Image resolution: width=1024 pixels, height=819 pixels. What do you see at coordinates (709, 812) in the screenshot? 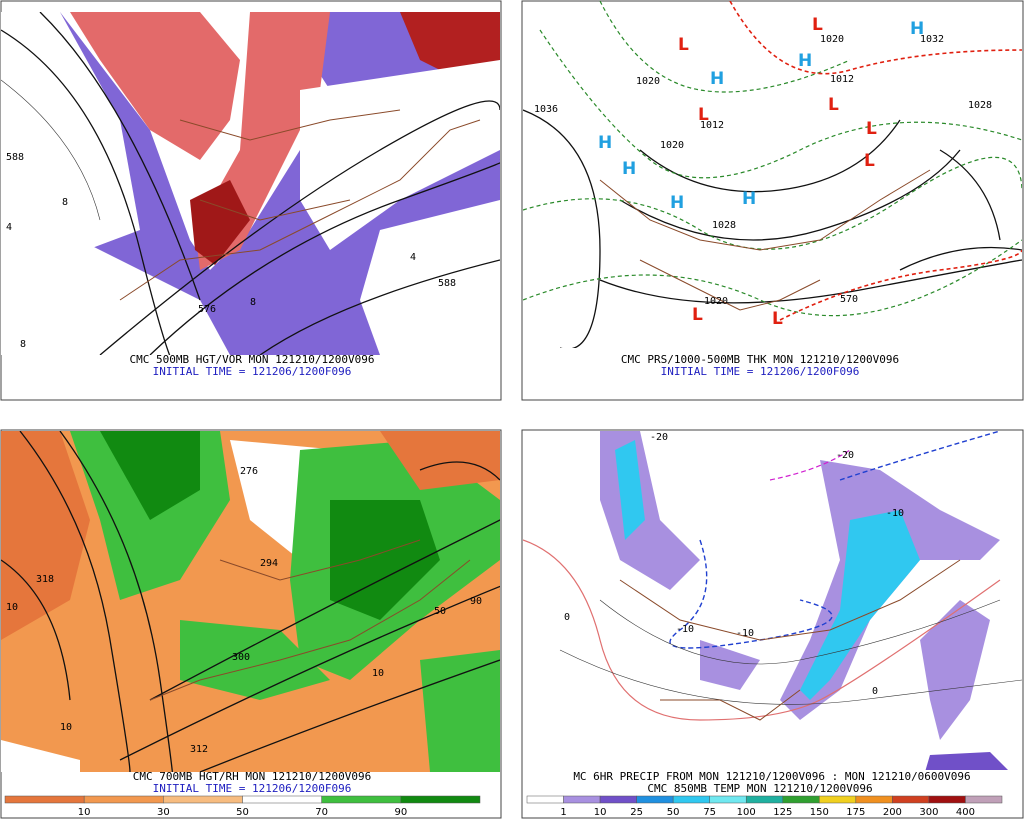
I see `colorbar-label: 75` at bounding box center [709, 812].